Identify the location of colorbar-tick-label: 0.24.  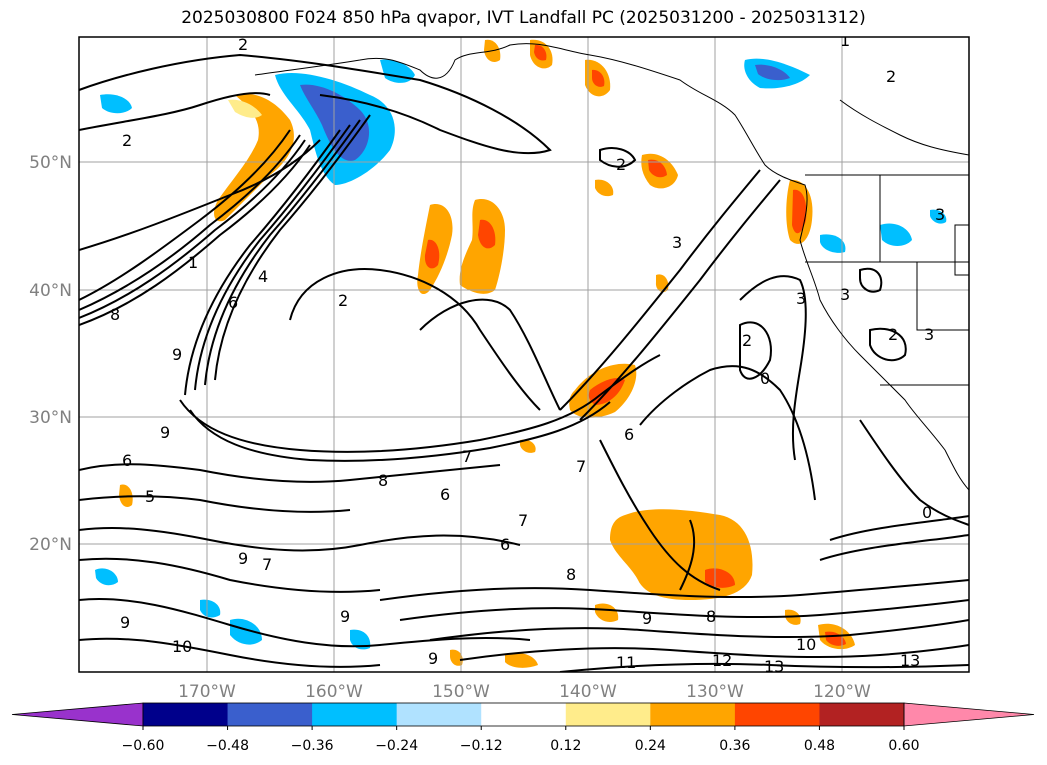
(650, 746).